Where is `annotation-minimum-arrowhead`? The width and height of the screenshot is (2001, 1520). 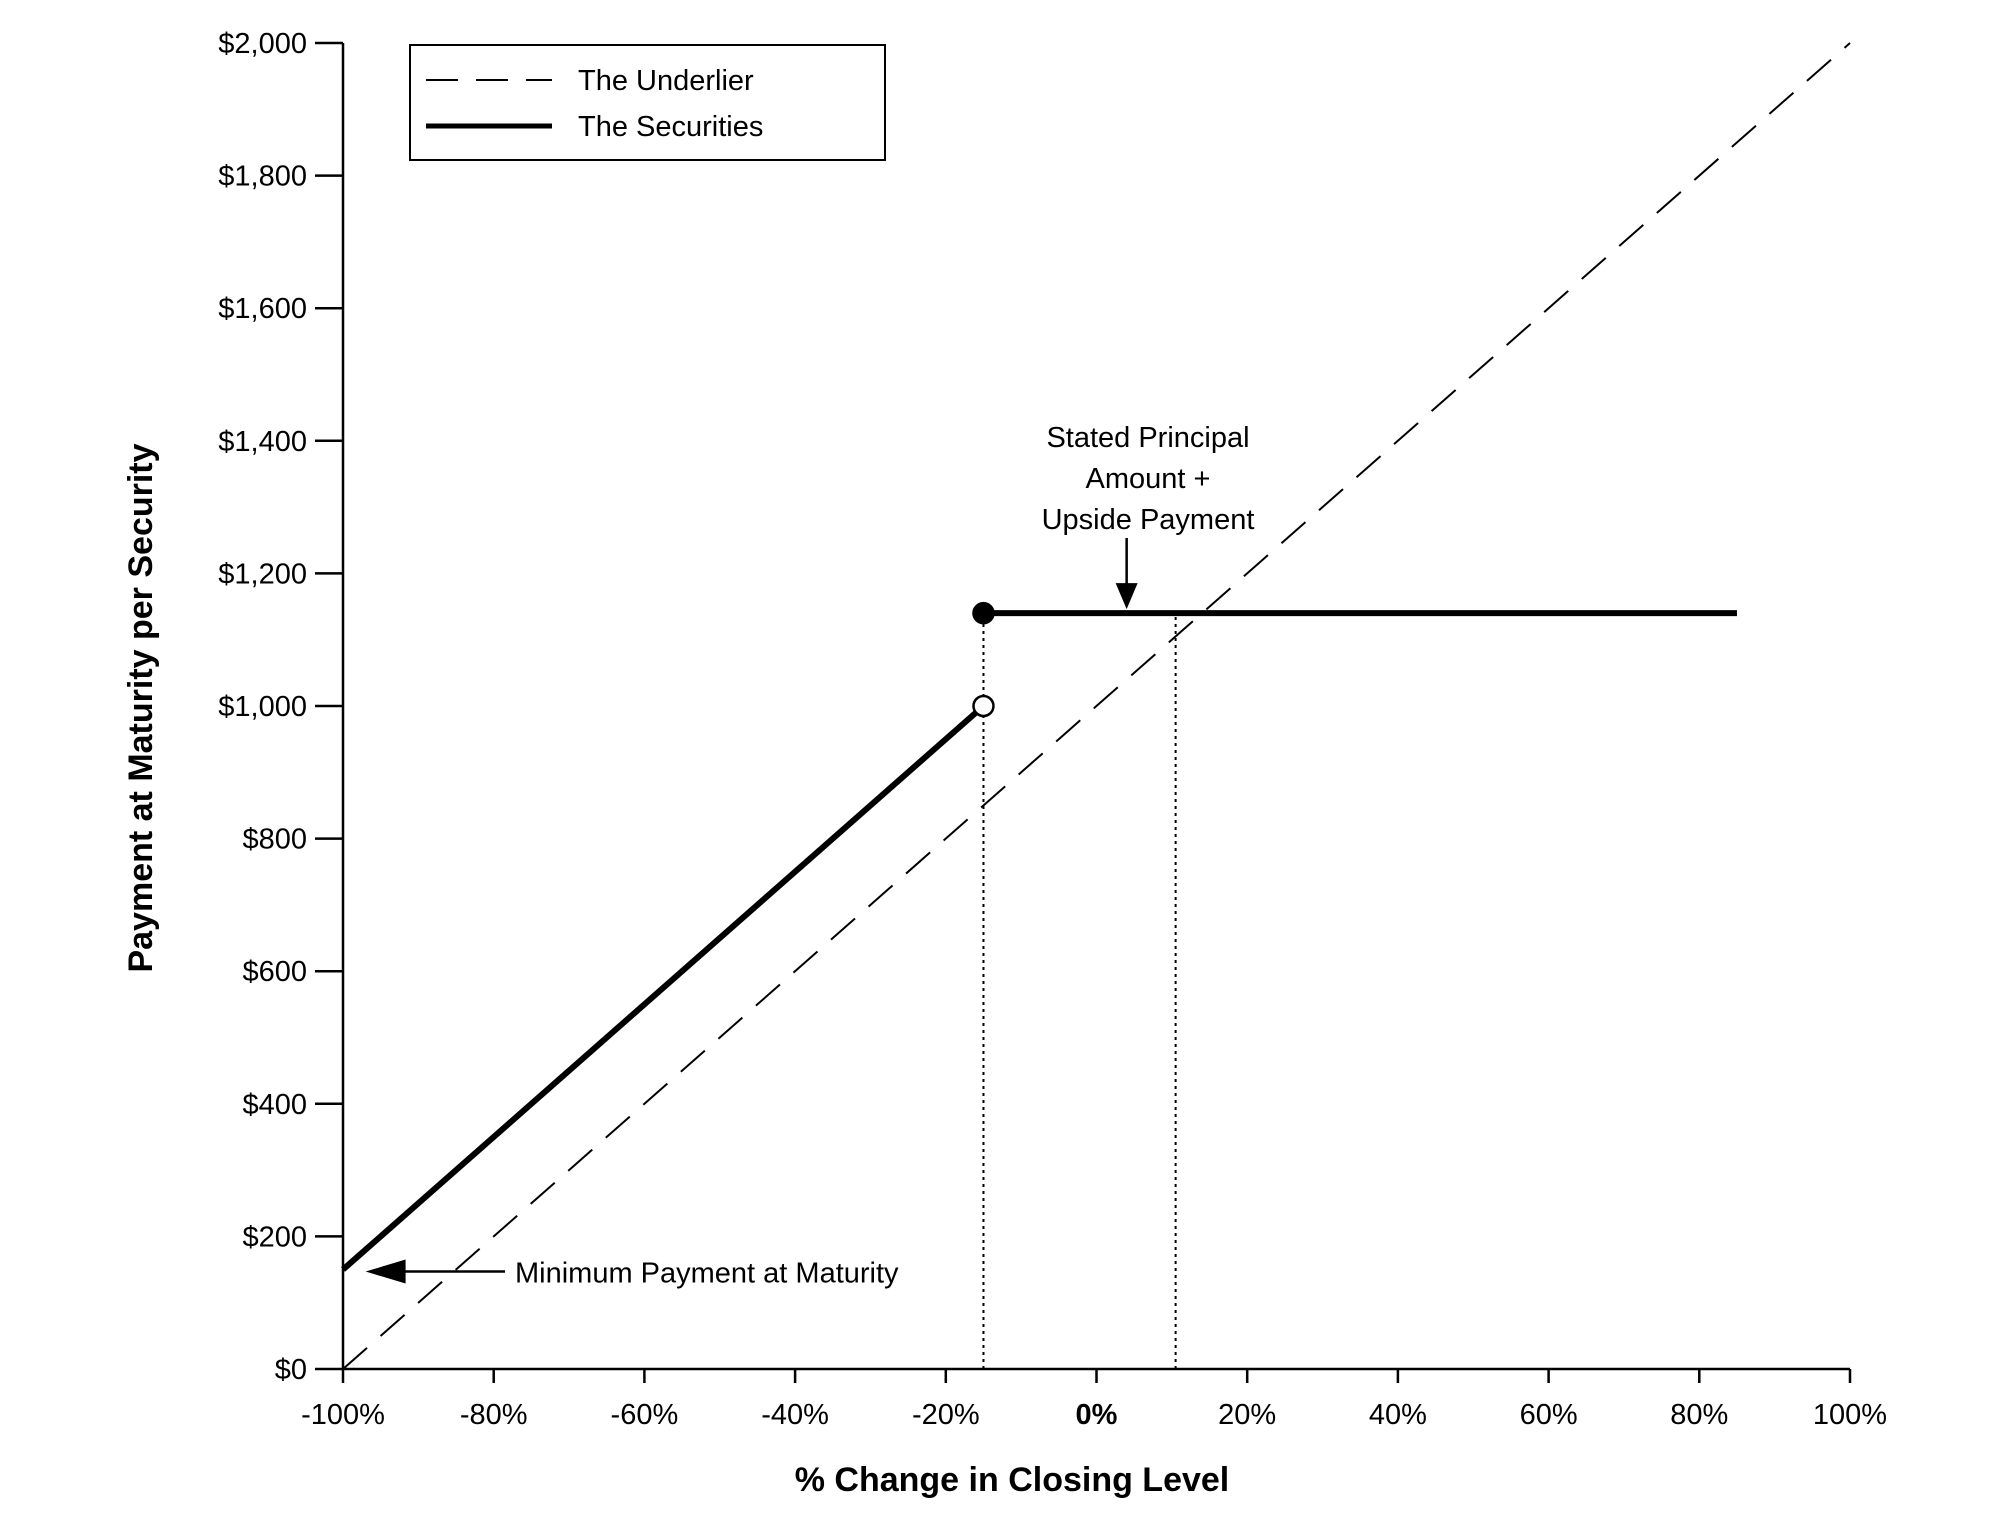 annotation-minimum-arrowhead is located at coordinates (385, 1271).